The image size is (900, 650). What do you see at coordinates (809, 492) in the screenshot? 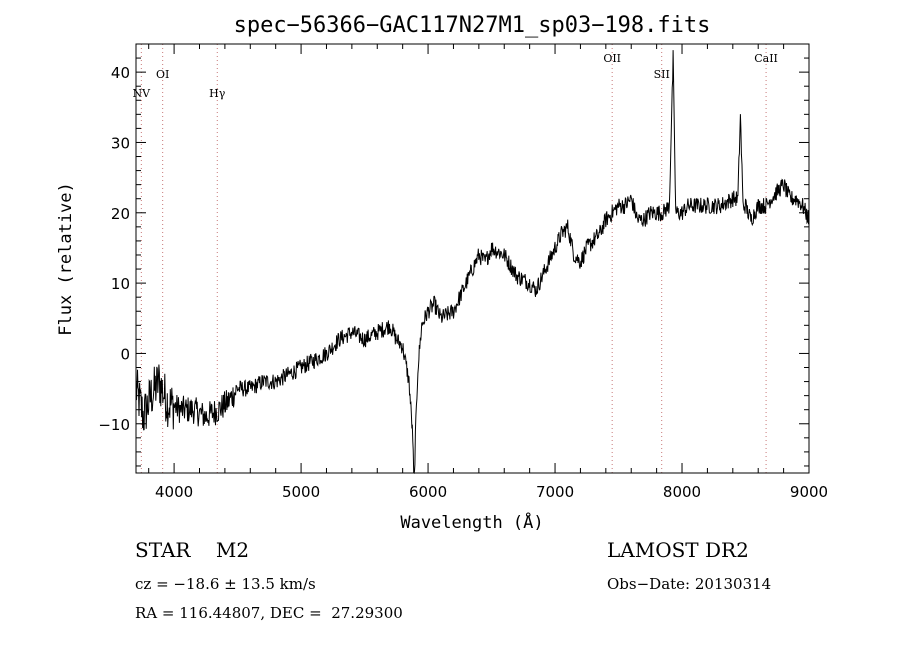
I see `x-tick-label: 9000` at bounding box center [809, 492].